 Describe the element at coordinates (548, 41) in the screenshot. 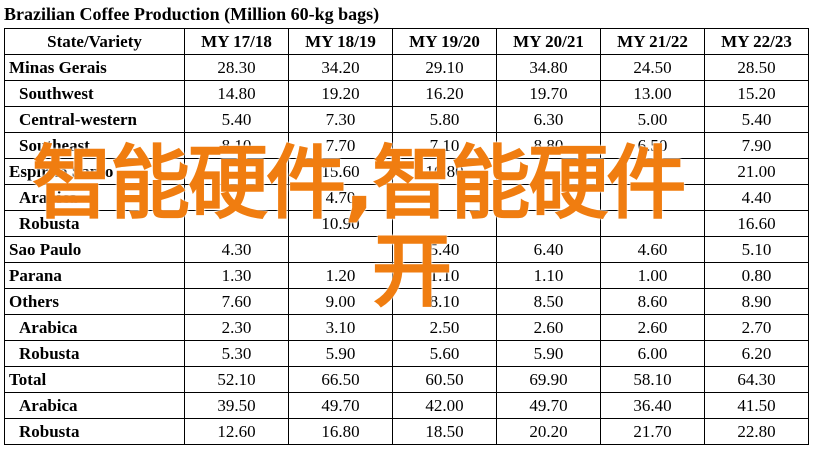

I see `header-year: MY 20/21` at that location.